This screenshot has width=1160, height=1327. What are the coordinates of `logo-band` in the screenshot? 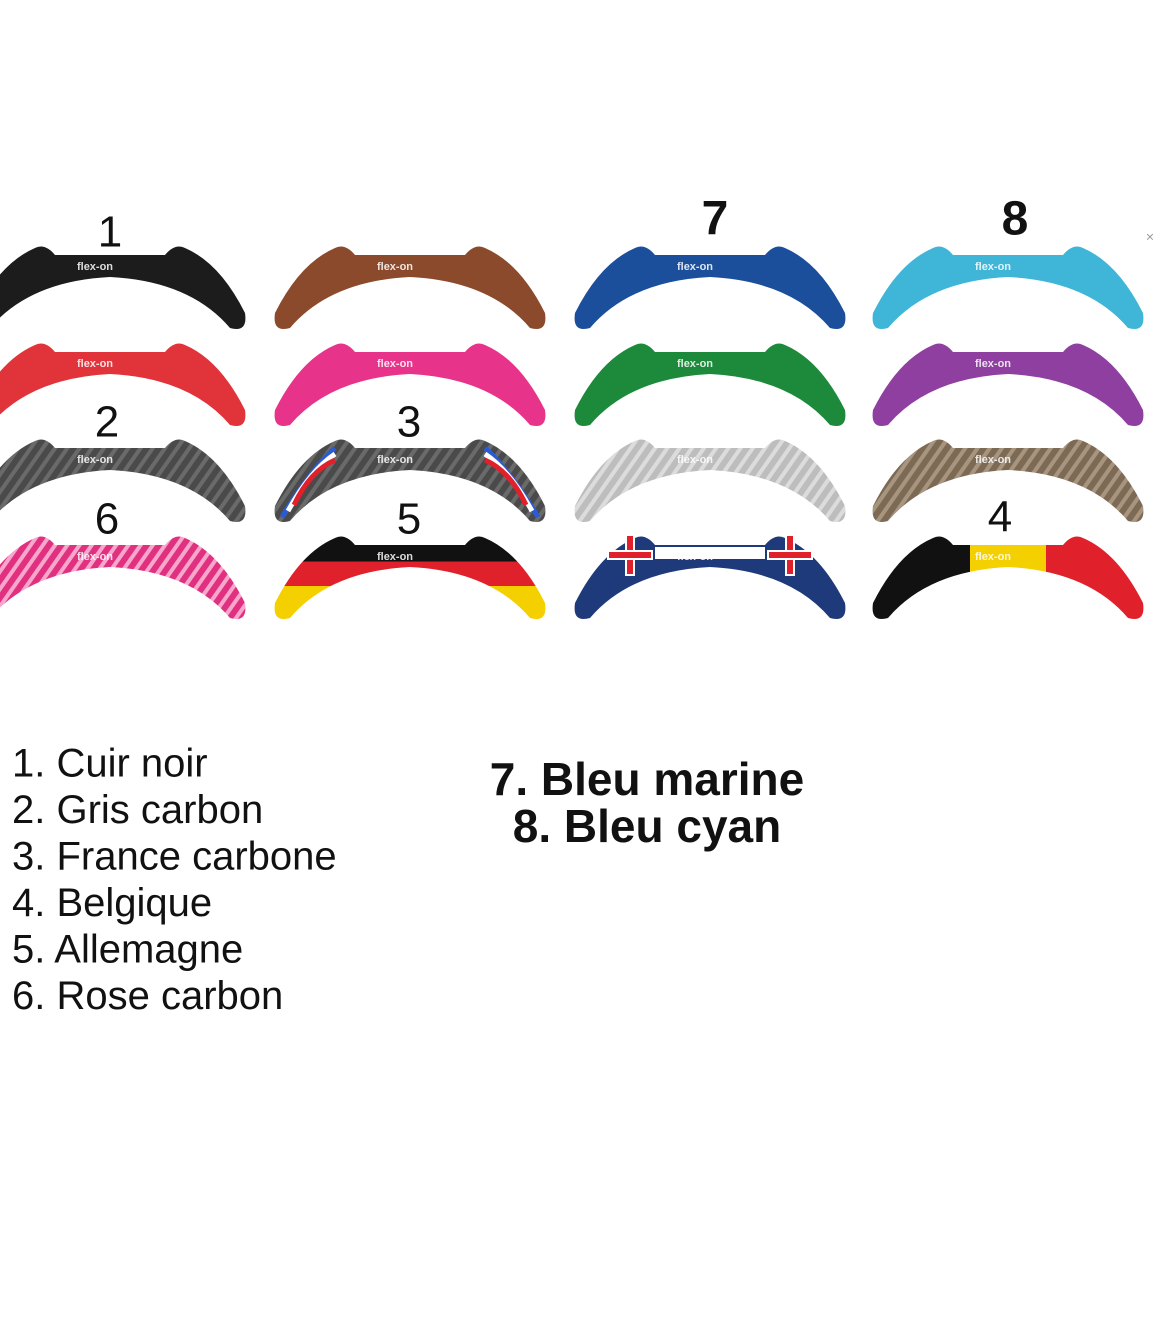 It's located at (710, 553).